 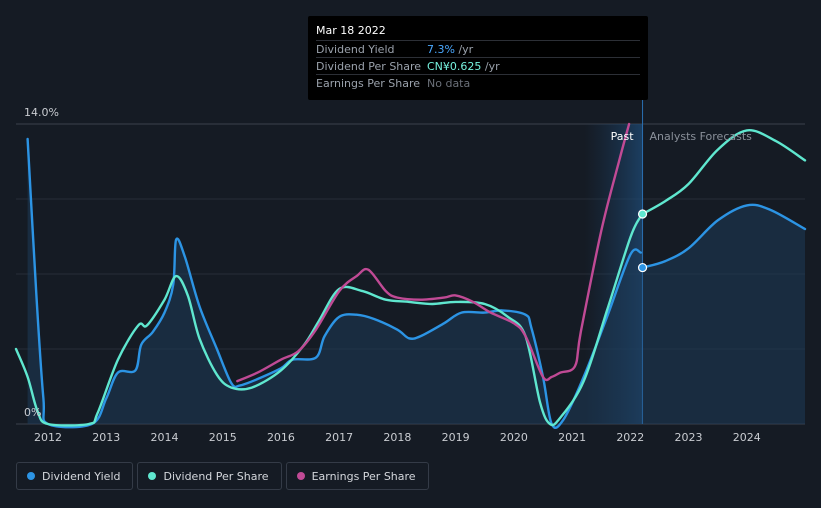 What do you see at coordinates (630, 437) in the screenshot?
I see `x-tick-label: 2022` at bounding box center [630, 437].